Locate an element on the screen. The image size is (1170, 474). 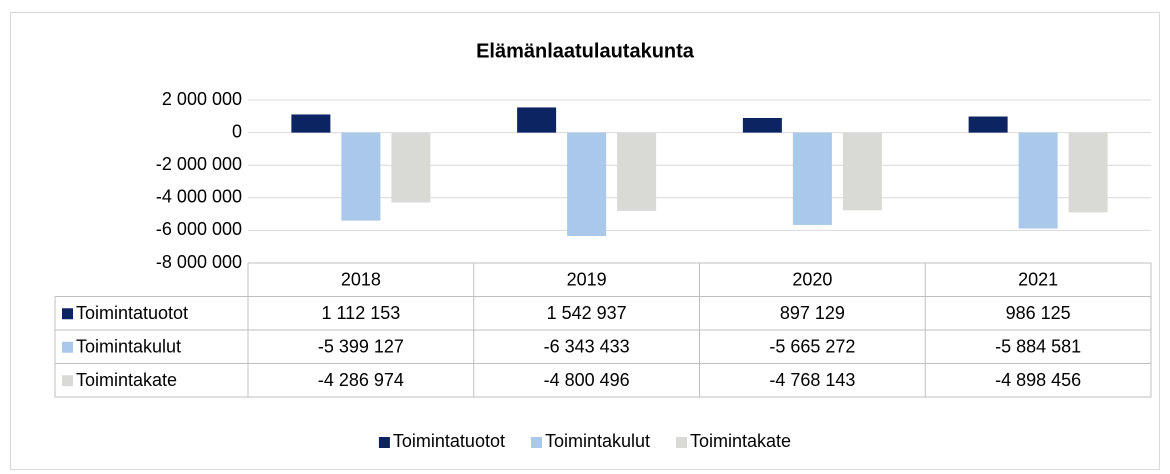
x-tick-label: 2020 is located at coordinates (812, 280).